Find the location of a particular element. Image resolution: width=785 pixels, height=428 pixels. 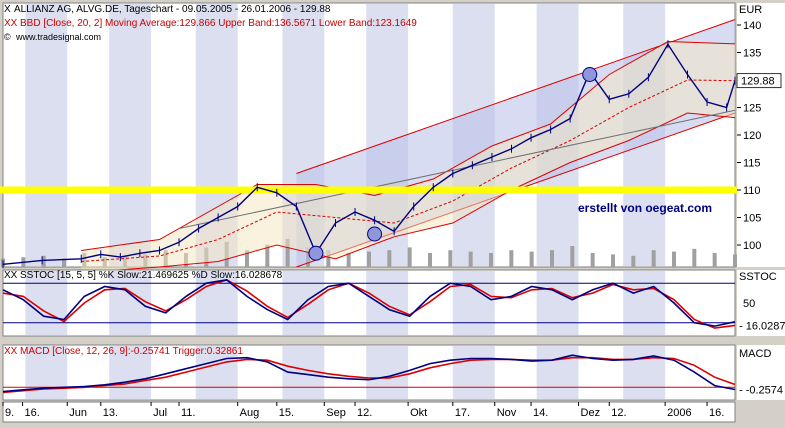

macd-panel: MACD - -0.2574 is located at coordinates (393, 372).